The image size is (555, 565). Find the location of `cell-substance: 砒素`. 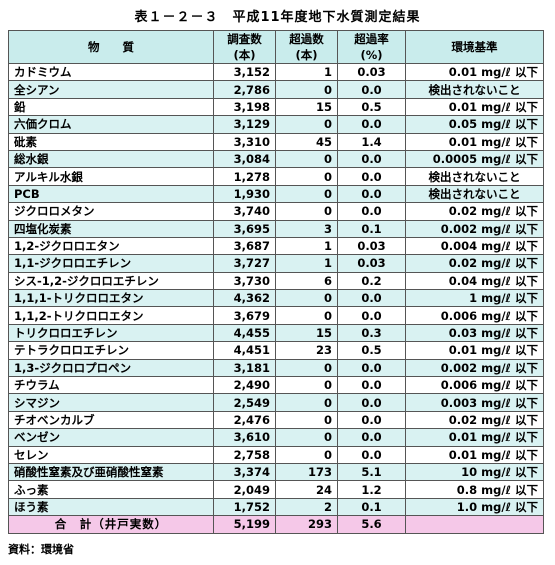

cell-substance: 砒素 is located at coordinates (111, 141).